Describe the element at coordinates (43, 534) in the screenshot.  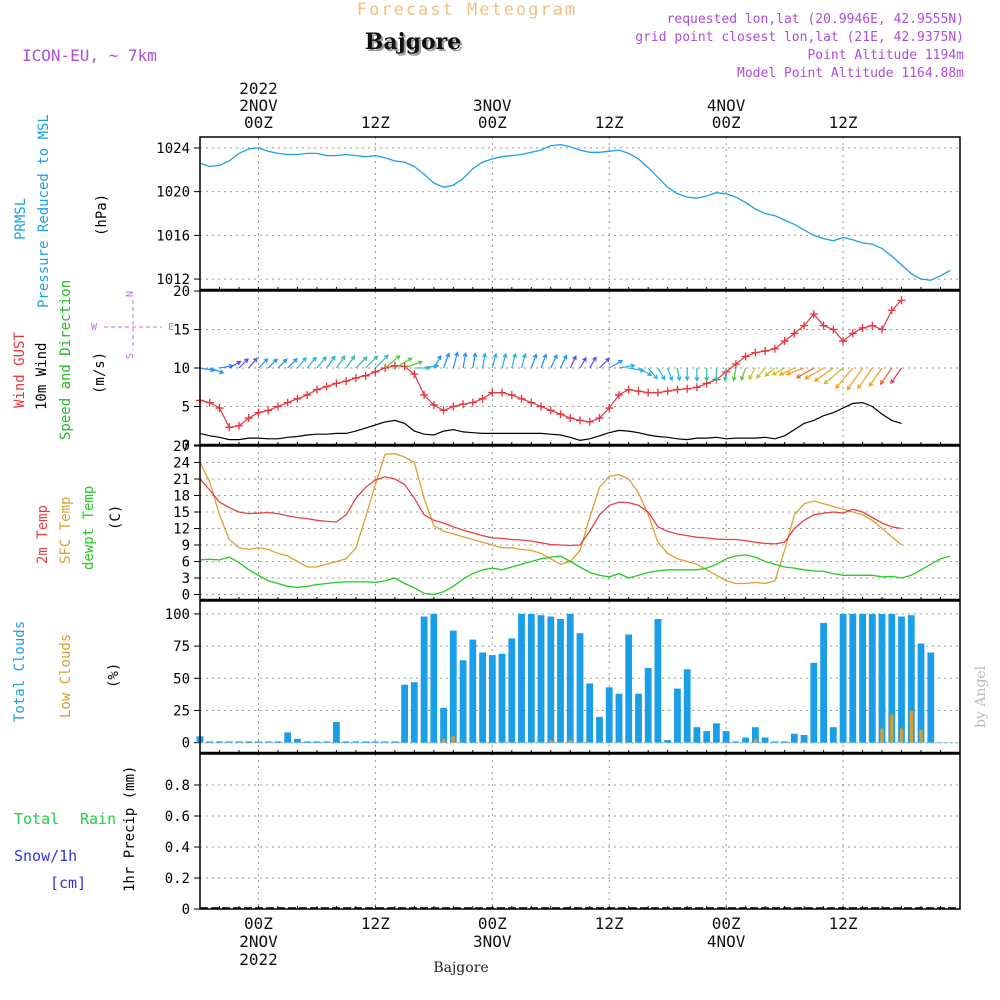
I see `temp-2m-label: 2m Temp` at that location.